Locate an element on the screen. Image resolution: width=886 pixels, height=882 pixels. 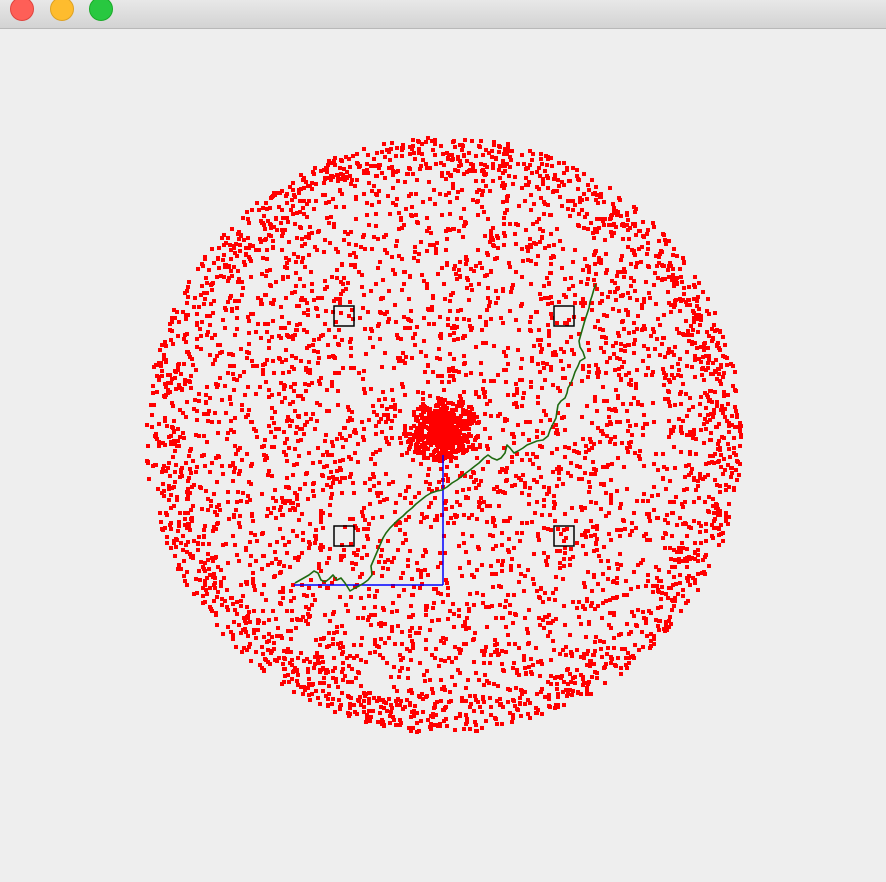
title-bar is located at coordinates (443, 14).